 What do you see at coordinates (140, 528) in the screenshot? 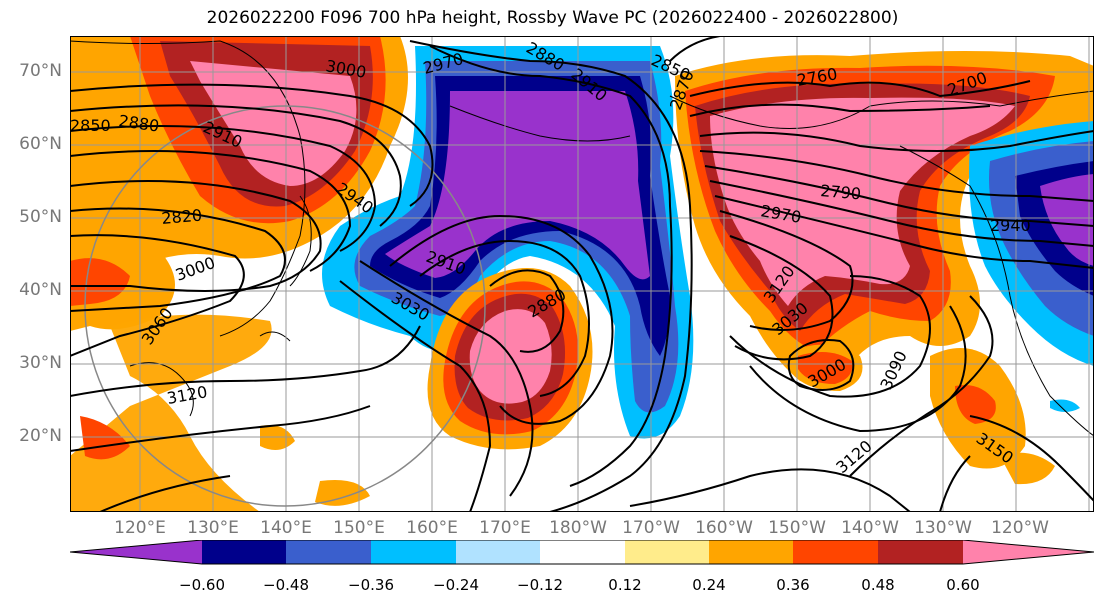
I see `lon-label: 120°E` at bounding box center [140, 528].